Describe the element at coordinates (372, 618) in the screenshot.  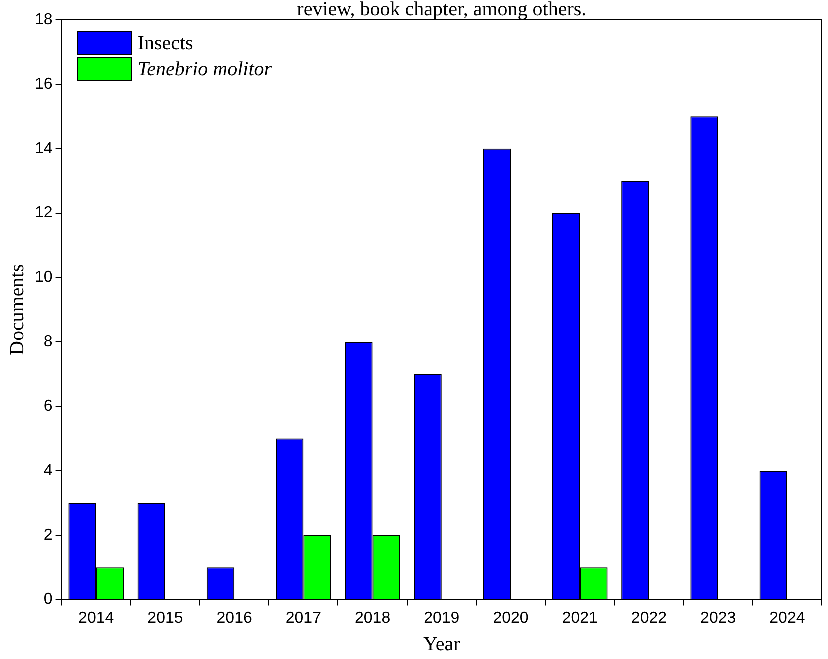
I see `x-tick-label: 2018` at that location.